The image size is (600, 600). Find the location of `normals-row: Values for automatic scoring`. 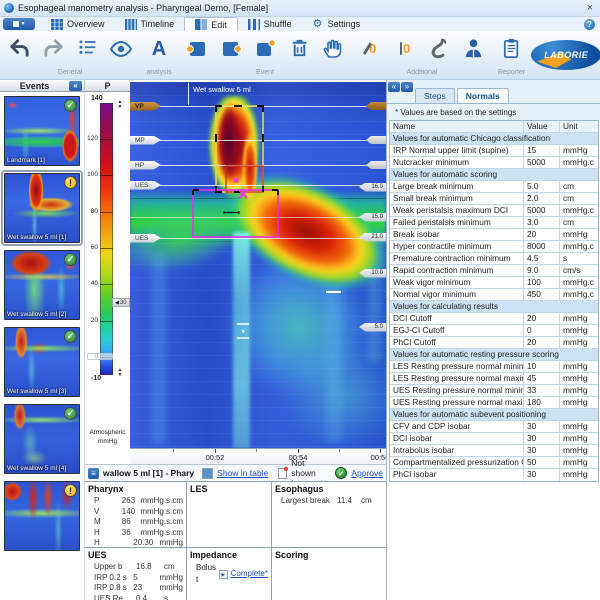

normals-row: Values for automatic scoring is located at coordinates (494, 175).